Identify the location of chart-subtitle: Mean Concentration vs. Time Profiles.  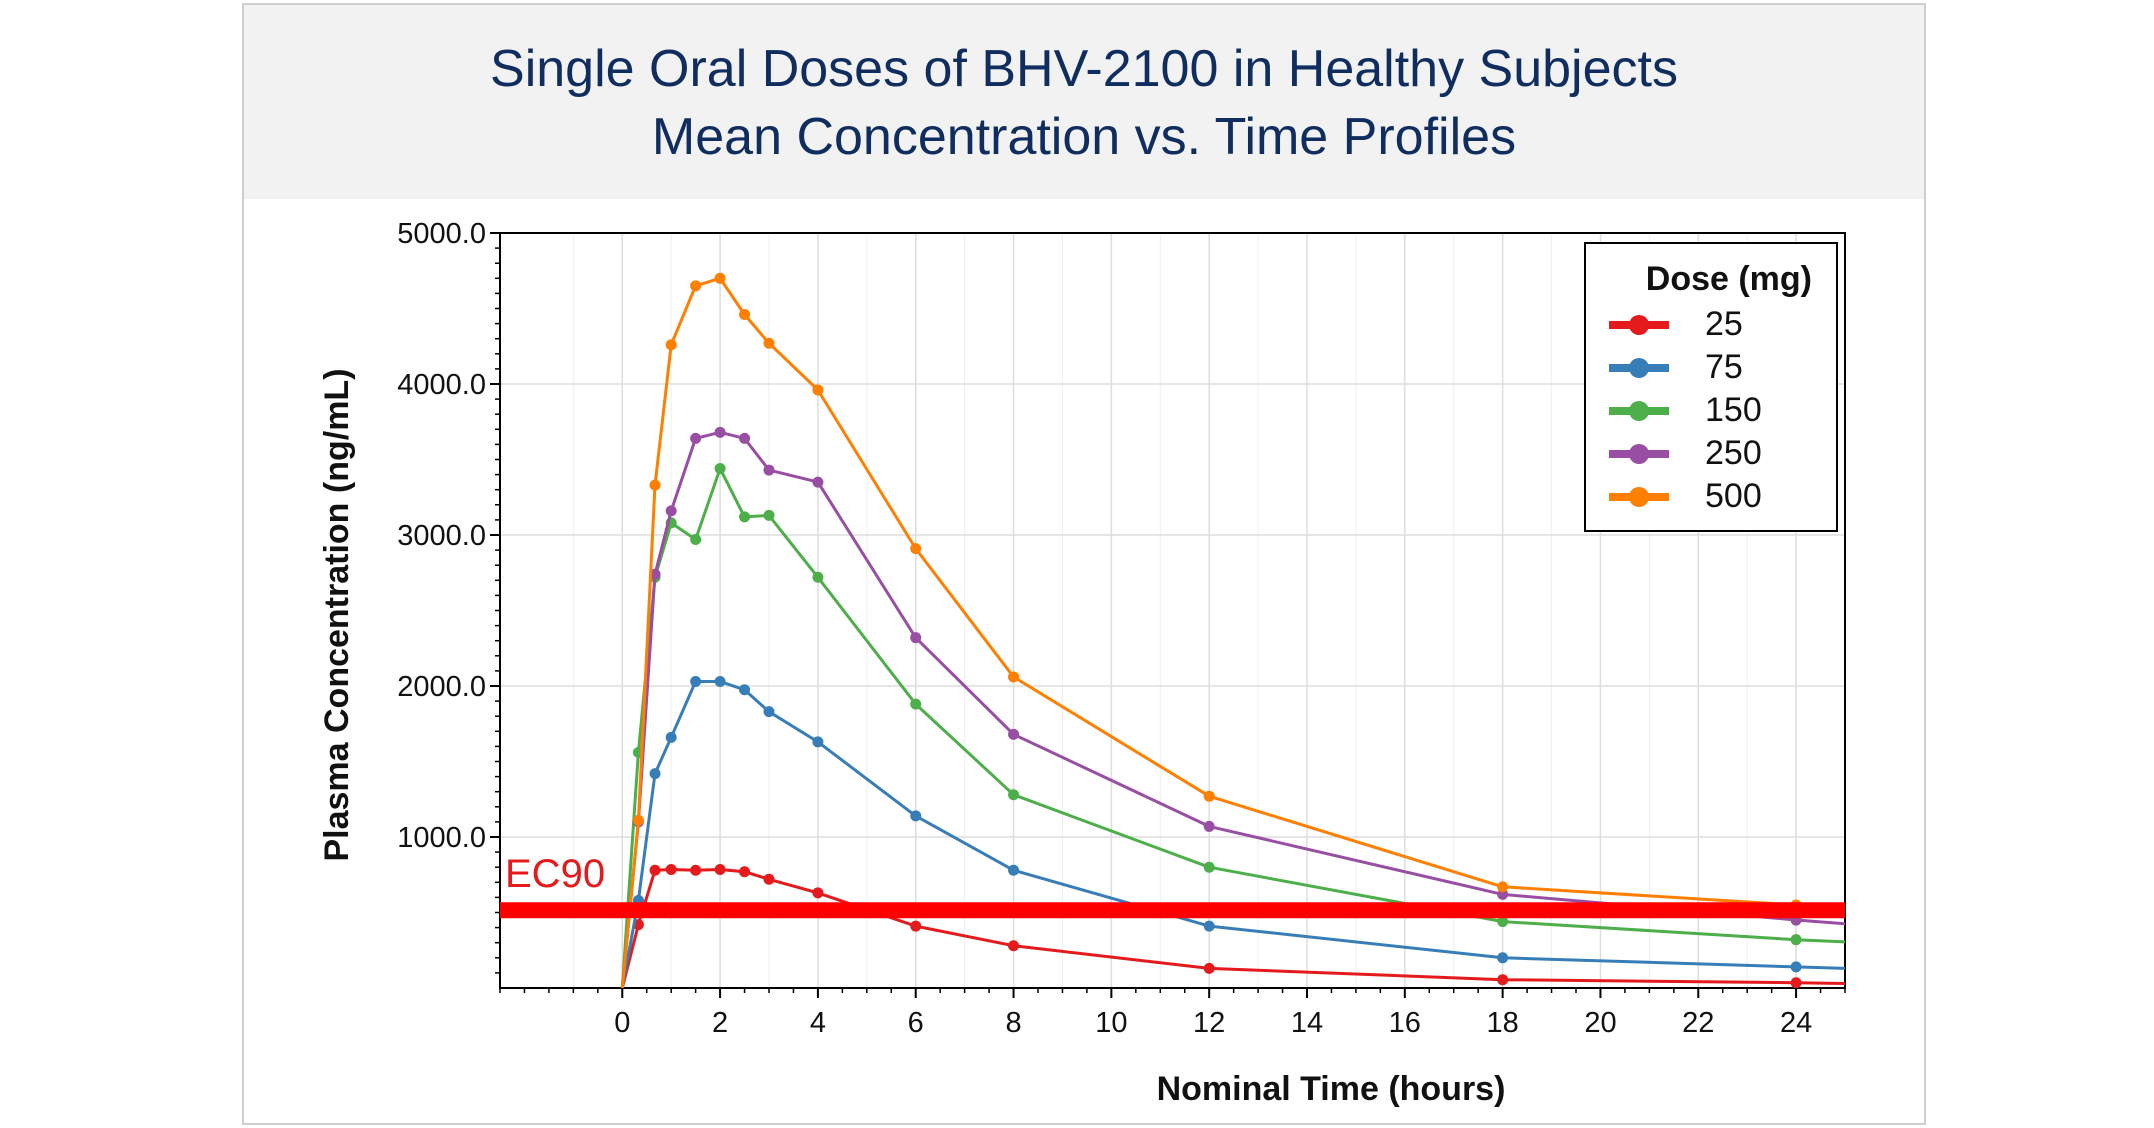
(1084, 137).